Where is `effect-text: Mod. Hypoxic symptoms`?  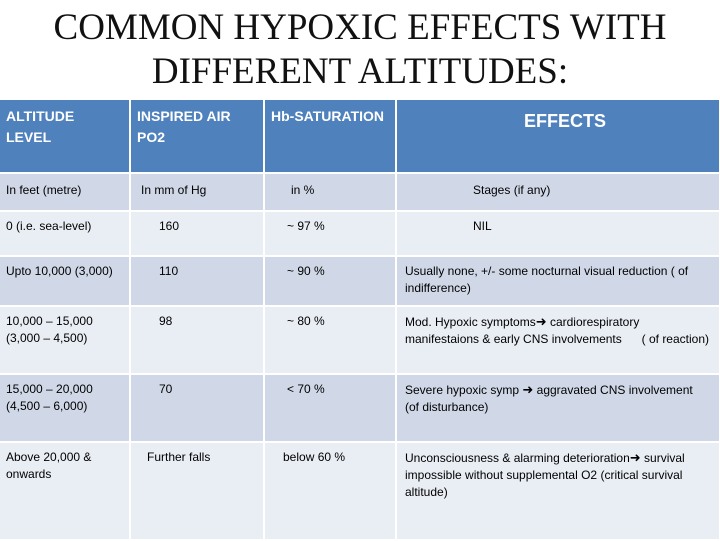 effect-text: Mod. Hypoxic symptoms is located at coordinates (470, 322).